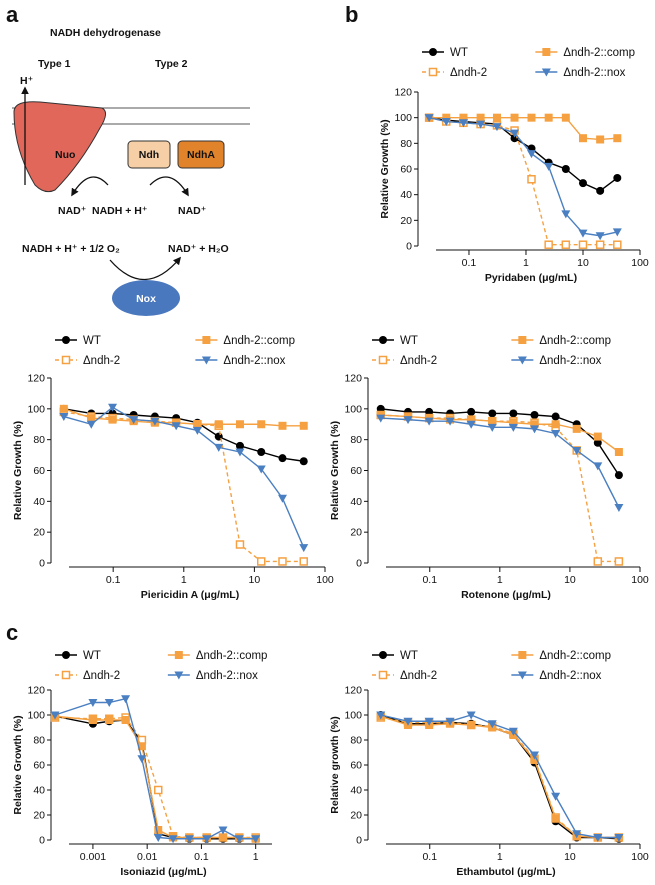  What do you see at coordinates (105, 33) in the screenshot?
I see `diagram-title: NADH dehydrogenase` at bounding box center [105, 33].